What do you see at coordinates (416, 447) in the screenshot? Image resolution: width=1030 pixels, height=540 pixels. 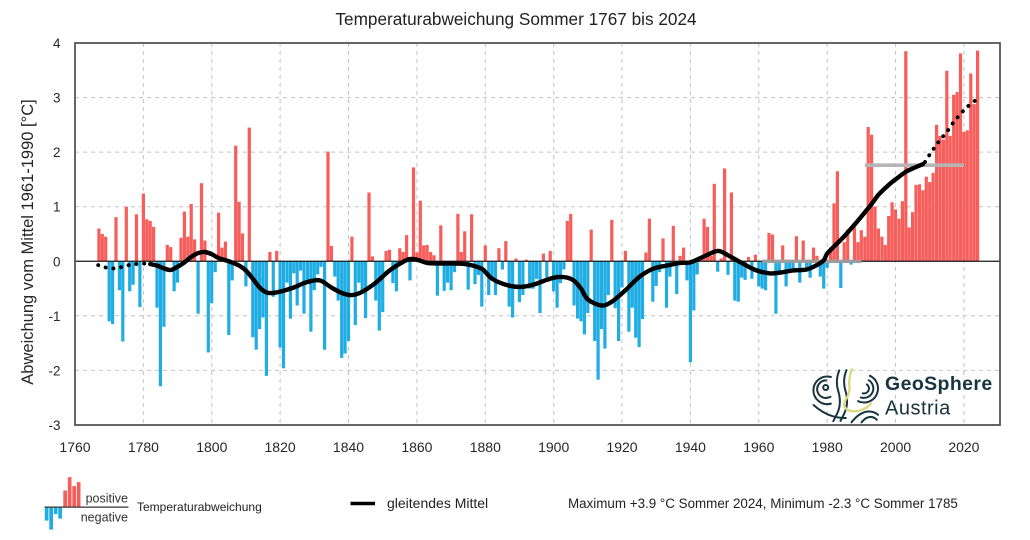 I see `svg-text: 1860` at bounding box center [416, 447].